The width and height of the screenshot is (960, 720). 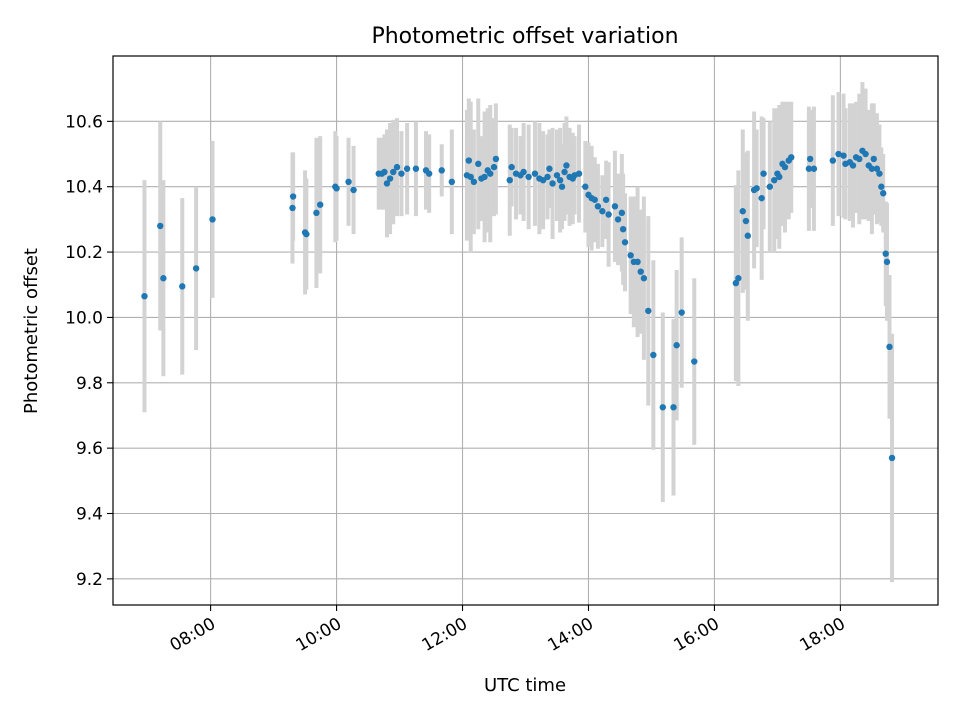 I want to click on y-tick-label: 10.0, so click(x=84, y=318).